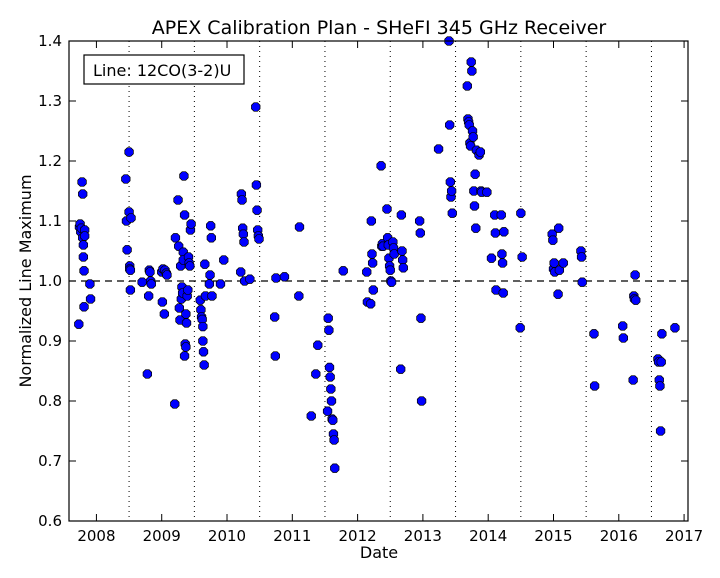 The height and width of the screenshot is (578, 720). Describe the element at coordinates (379, 552) in the screenshot. I see `x-axis-label: Date` at that location.